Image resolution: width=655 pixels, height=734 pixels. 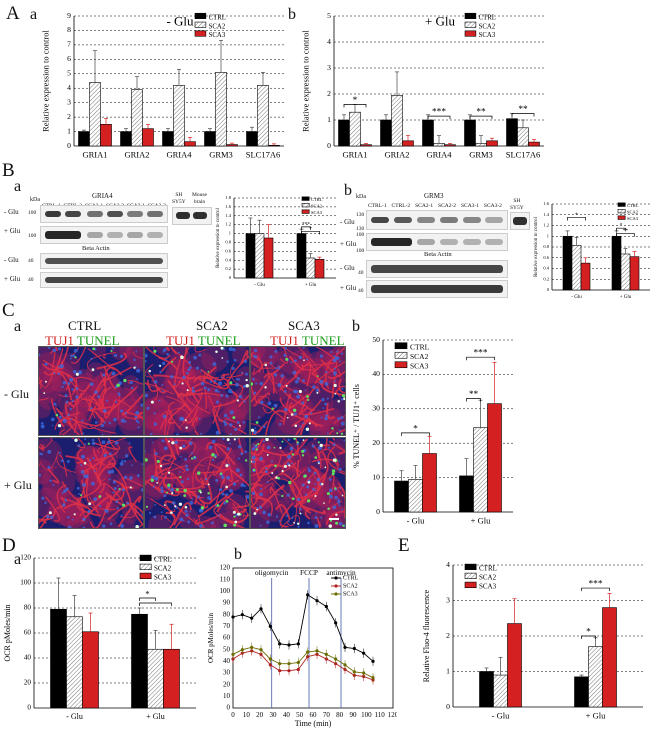 I want to click on legend-label: SCA2, so click(x=217, y=26).